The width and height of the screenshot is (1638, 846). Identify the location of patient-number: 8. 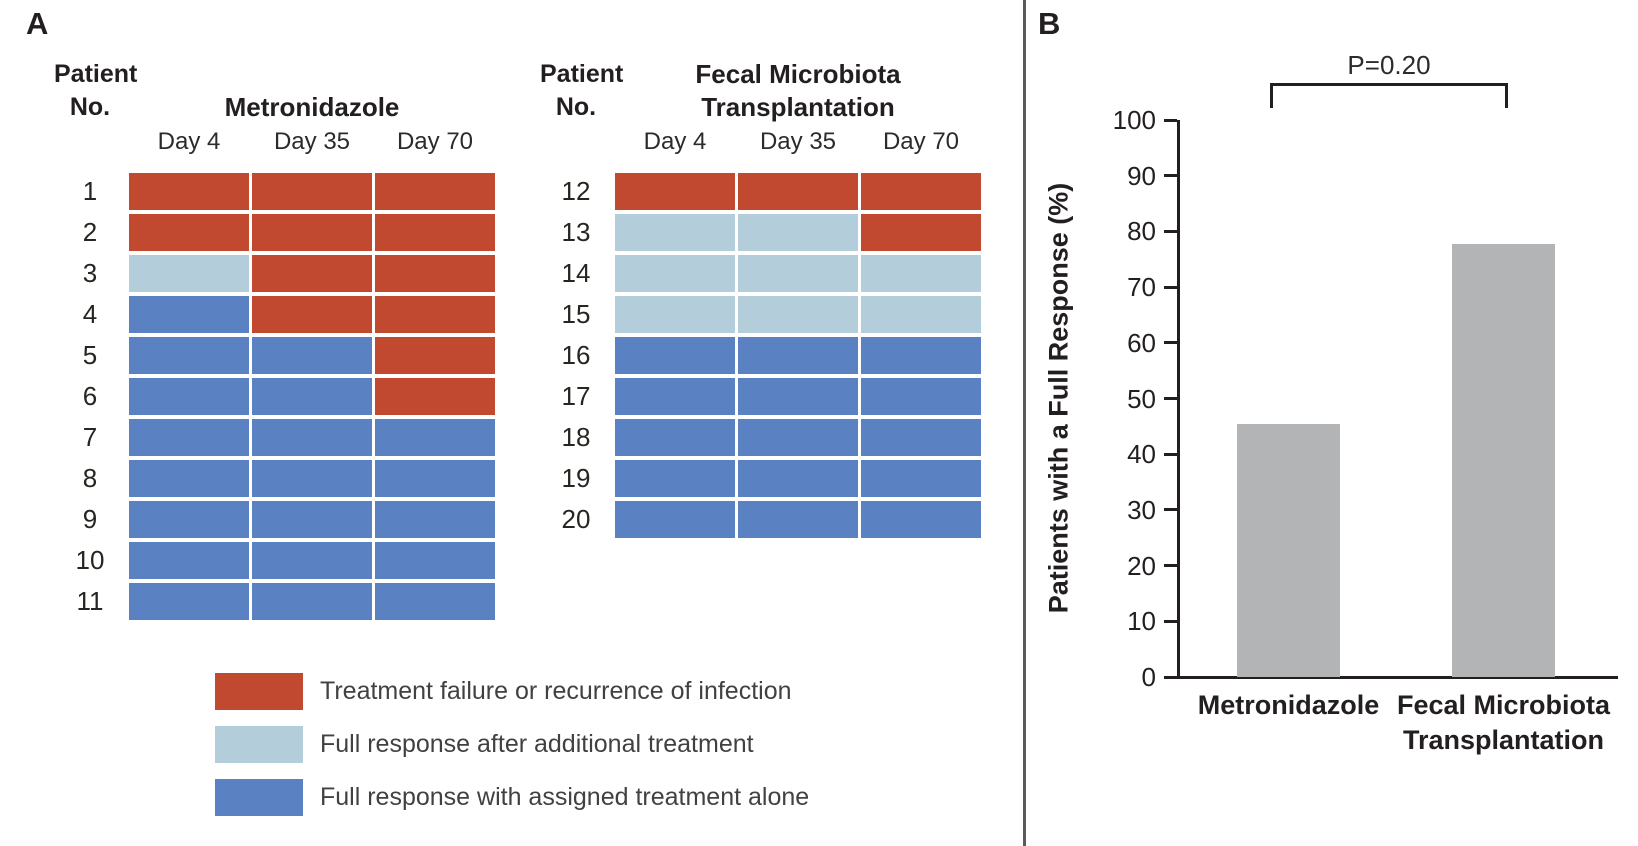
(90, 478).